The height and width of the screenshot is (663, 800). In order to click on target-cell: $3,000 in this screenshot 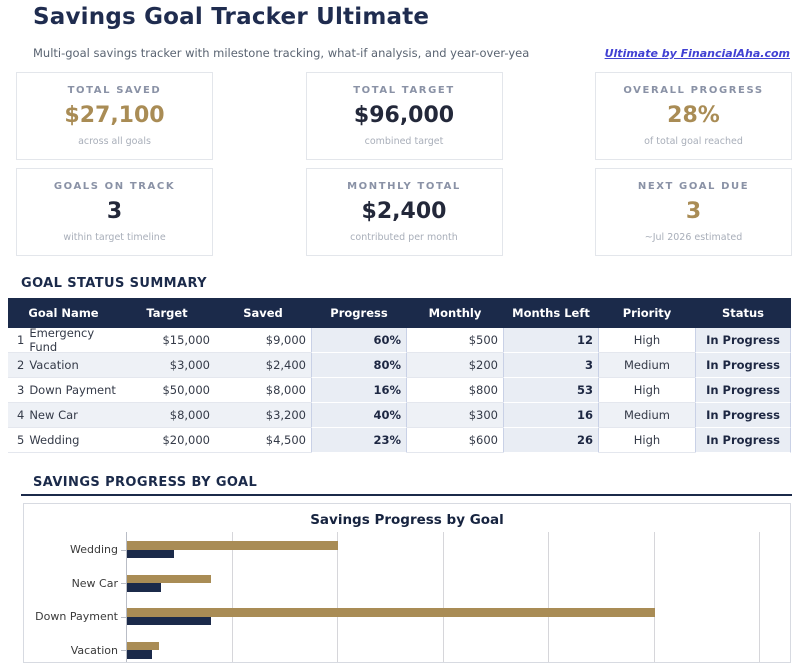, I will do `click(167, 365)`.